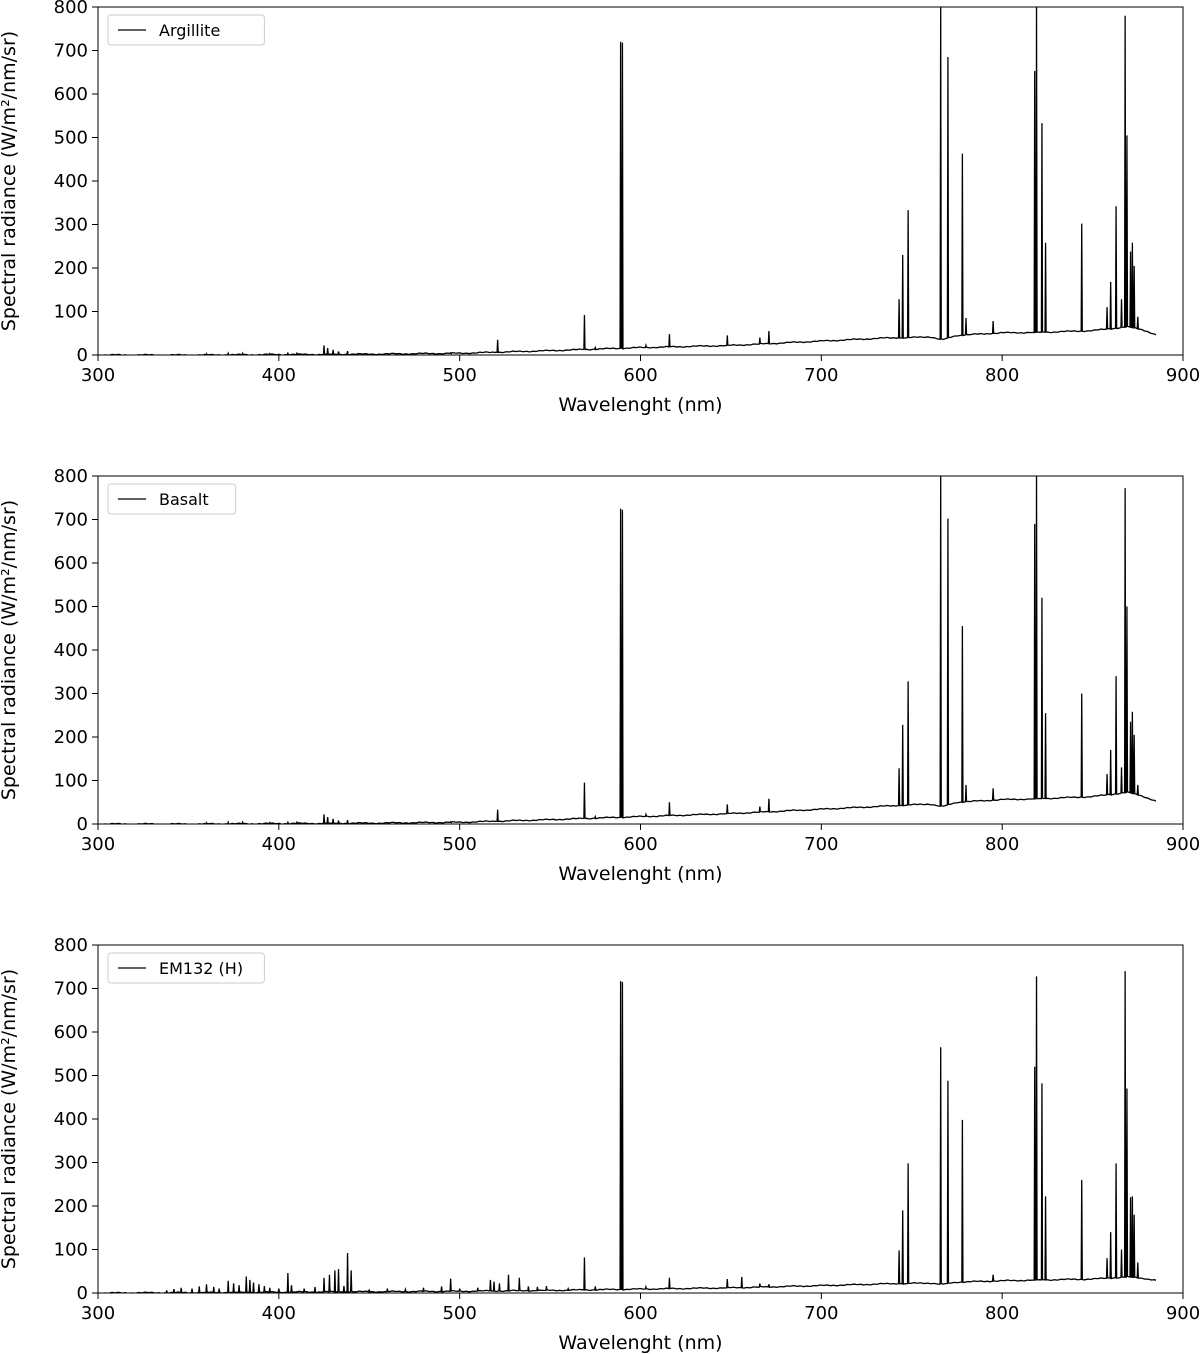  I want to click on legend: Argillite, so click(186, 30).